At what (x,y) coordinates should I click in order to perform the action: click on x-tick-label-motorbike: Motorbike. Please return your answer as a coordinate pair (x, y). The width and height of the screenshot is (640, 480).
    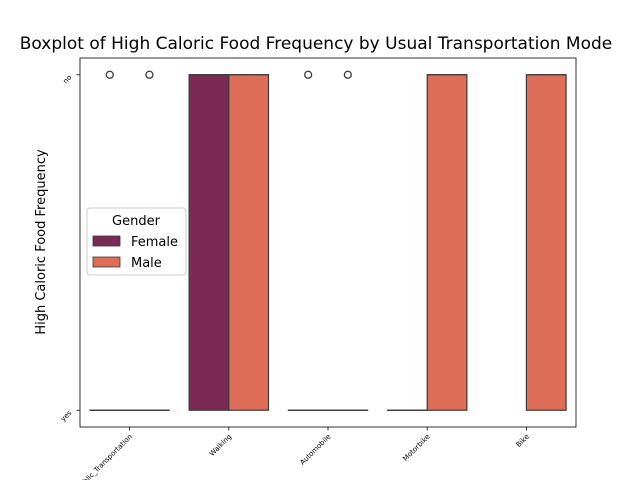
    Looking at the image, I should click on (416, 448).